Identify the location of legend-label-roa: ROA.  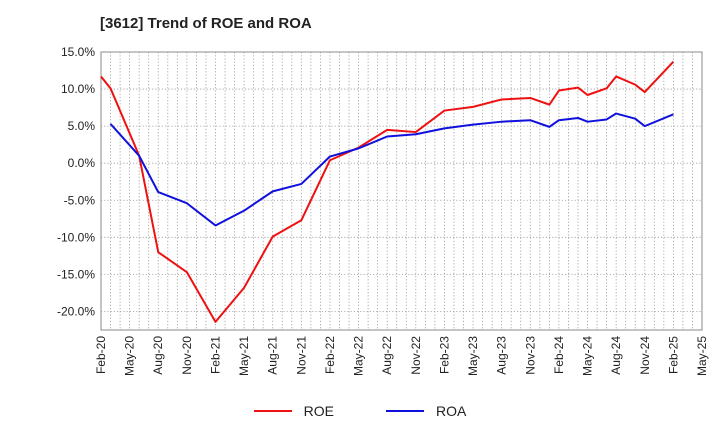
(451, 411).